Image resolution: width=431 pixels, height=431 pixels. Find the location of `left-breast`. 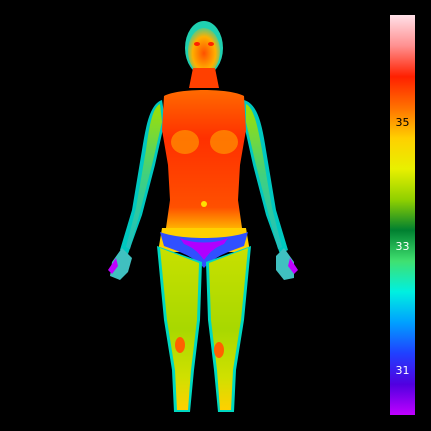

left-breast is located at coordinates (185, 142).